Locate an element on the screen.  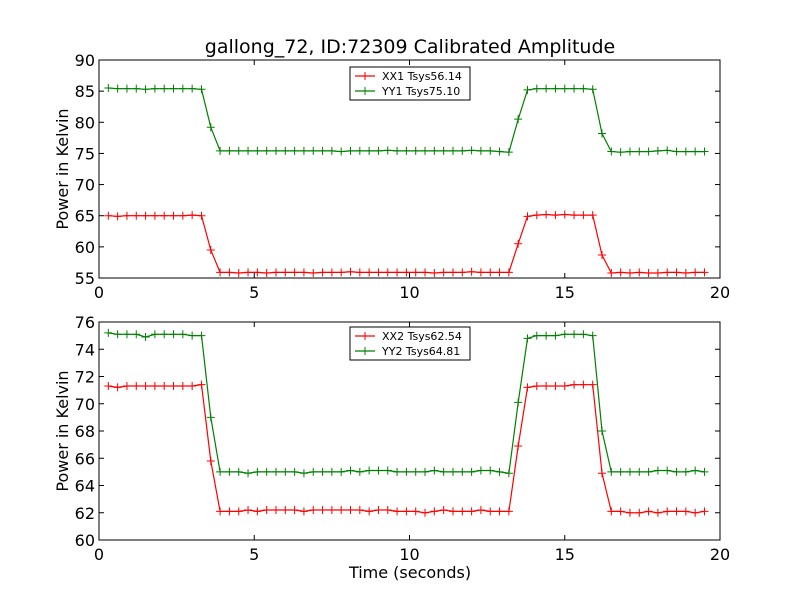
x-tick-label: 0 is located at coordinates (99, 554).